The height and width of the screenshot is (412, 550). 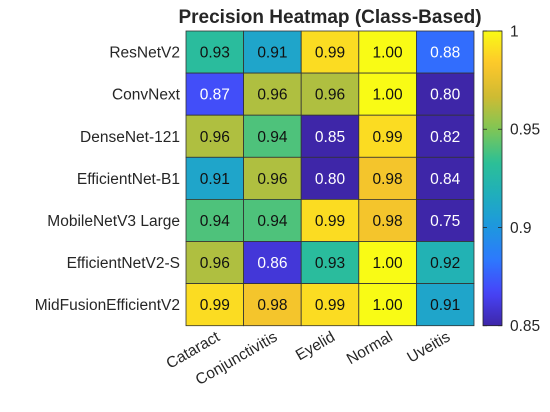 I want to click on cell-value-label-r6-c1: 0.98, so click(x=272, y=305).